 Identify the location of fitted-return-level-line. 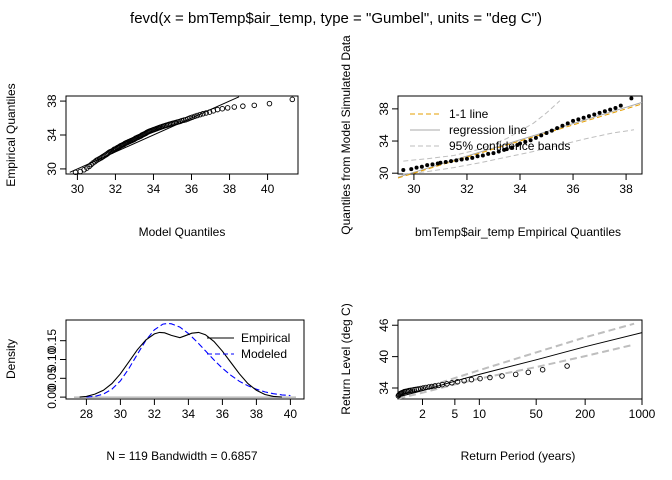
(520, 365).